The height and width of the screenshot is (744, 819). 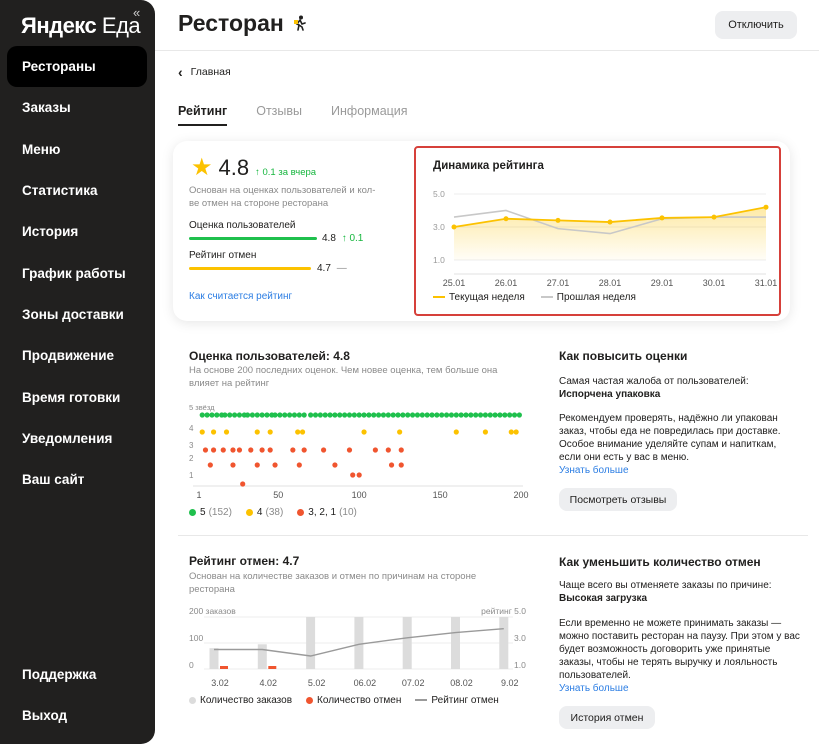 What do you see at coordinates (343, 238) in the screenshot?
I see `user-rating-value: 4.8 ↑ 0.1` at bounding box center [343, 238].